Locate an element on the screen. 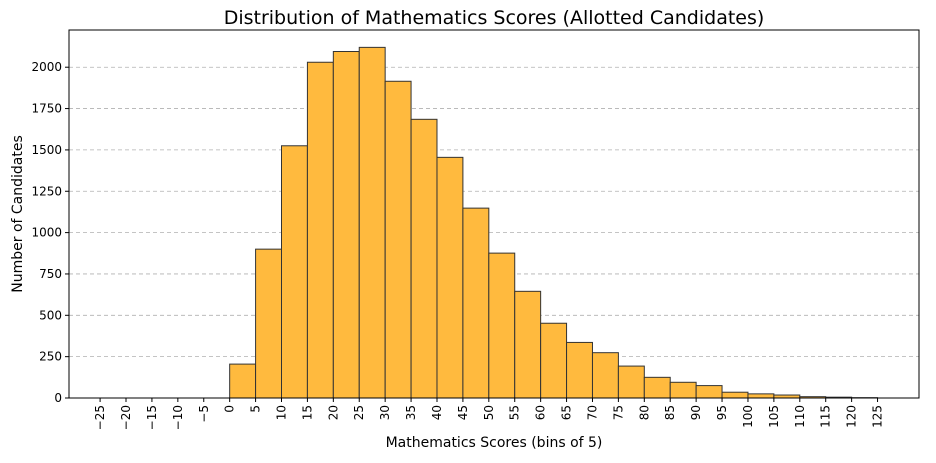 The image size is (936, 463). x-tick-label: 30 is located at coordinates (385, 412).